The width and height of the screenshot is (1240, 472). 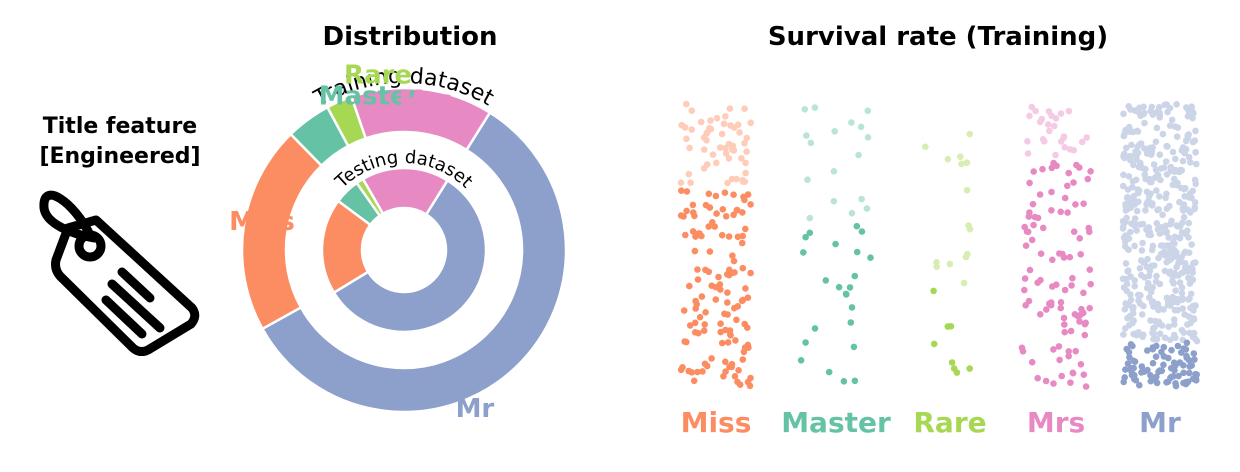 I want to click on donut-inner-slice-mr, so click(x=410, y=256).